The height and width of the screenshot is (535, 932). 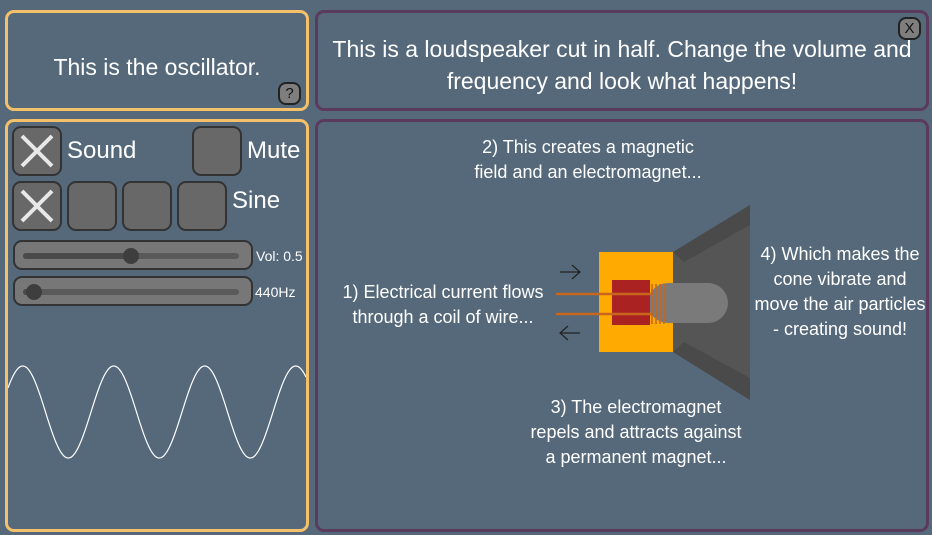 What do you see at coordinates (631, 302) in the screenshot?
I see `electromagnet-coil` at bounding box center [631, 302].